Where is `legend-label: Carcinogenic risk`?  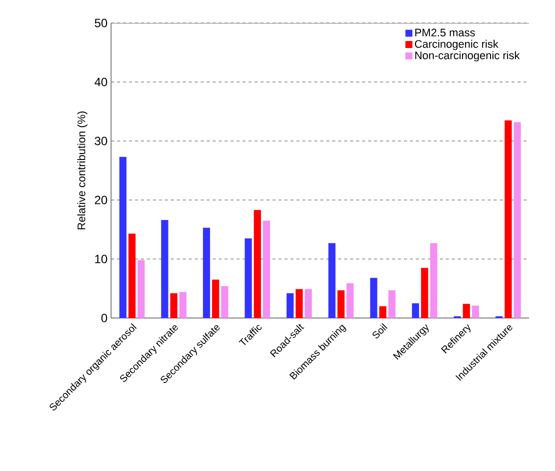 legend-label: Carcinogenic risk is located at coordinates (456, 45).